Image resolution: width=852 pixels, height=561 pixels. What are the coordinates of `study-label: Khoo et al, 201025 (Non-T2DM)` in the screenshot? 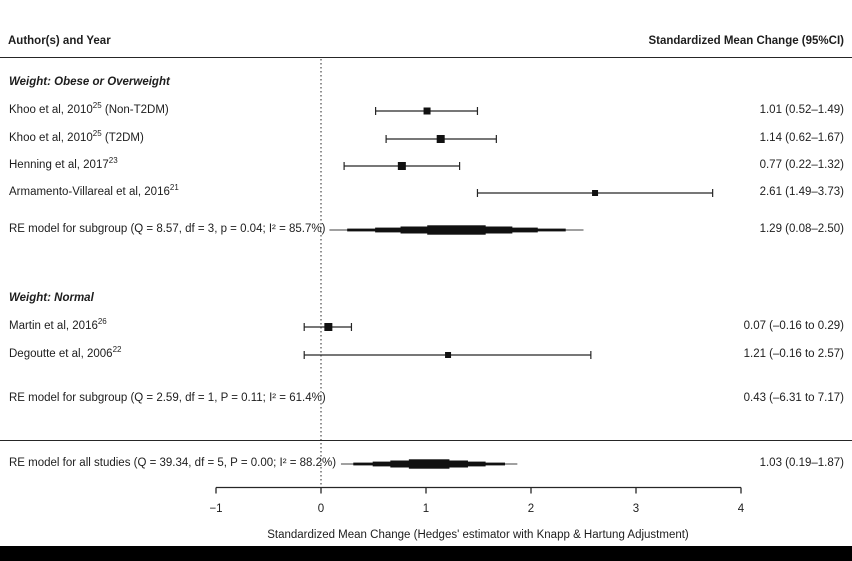 It's located at (89, 108).